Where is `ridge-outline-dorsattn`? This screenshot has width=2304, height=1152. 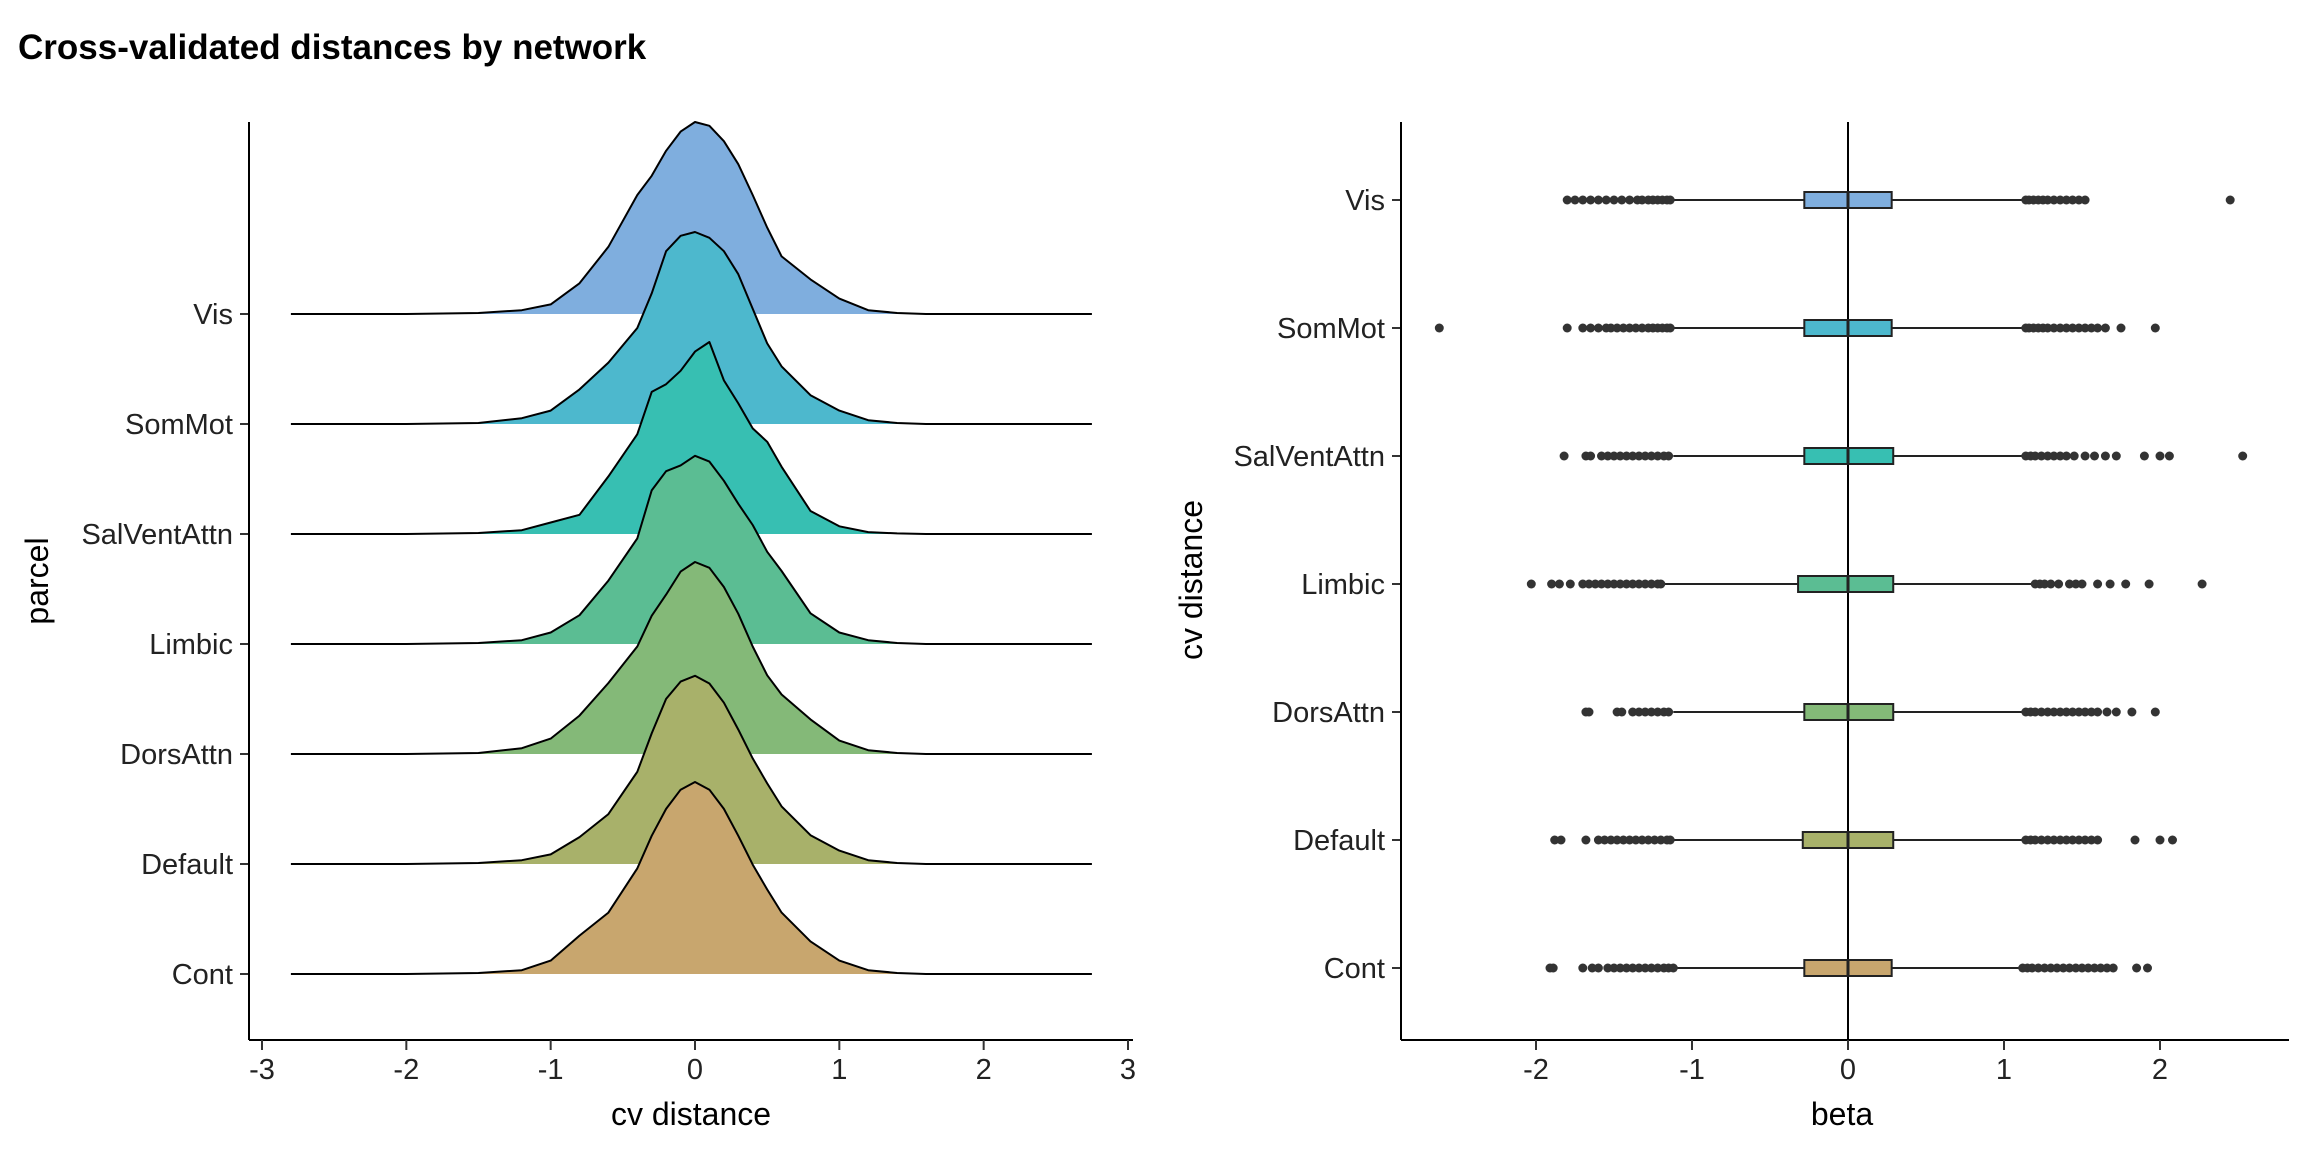 ridge-outline-dorsattn is located at coordinates (691, 658).